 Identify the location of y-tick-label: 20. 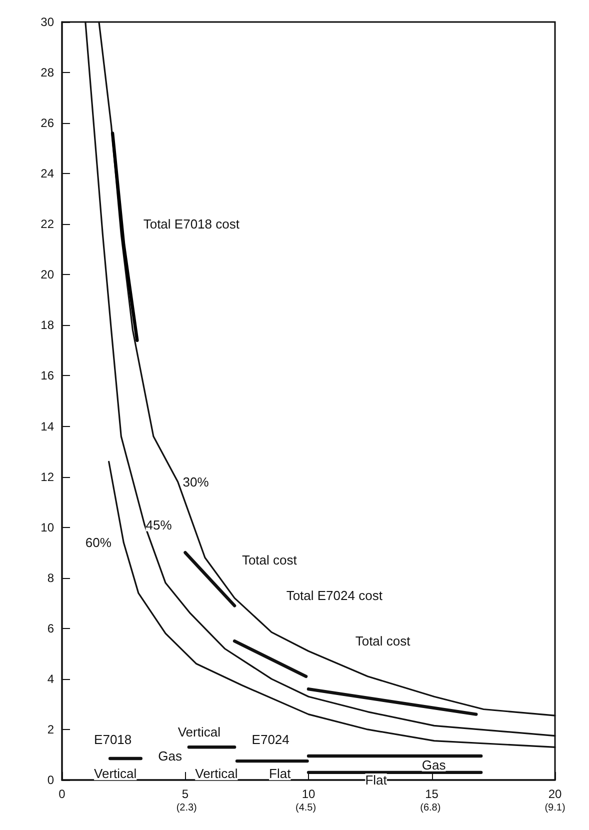
(47, 275).